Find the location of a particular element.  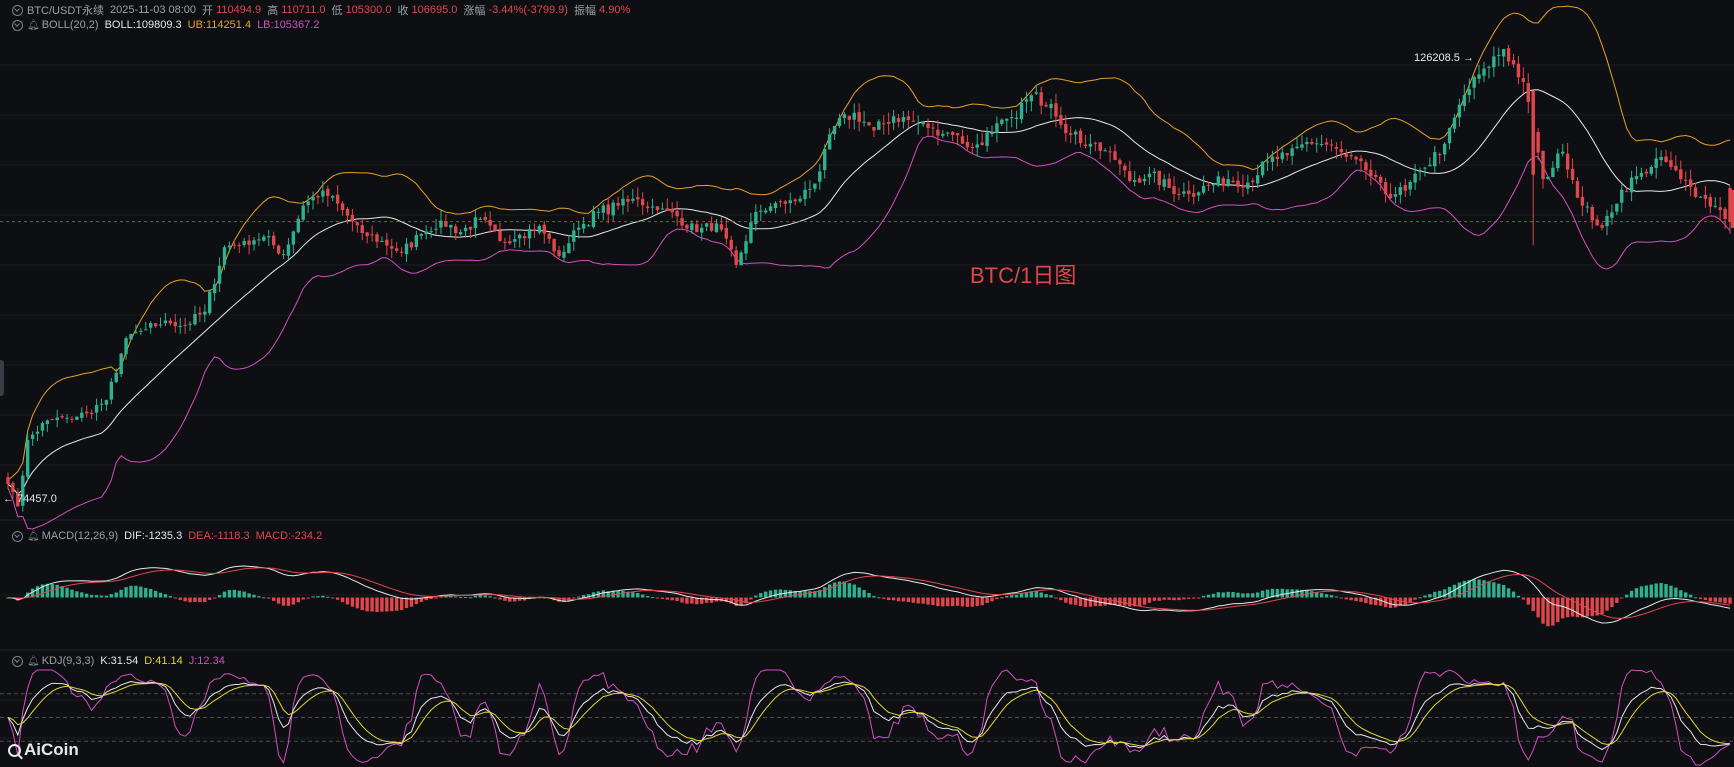

kdj-k-line is located at coordinates (869, 715).